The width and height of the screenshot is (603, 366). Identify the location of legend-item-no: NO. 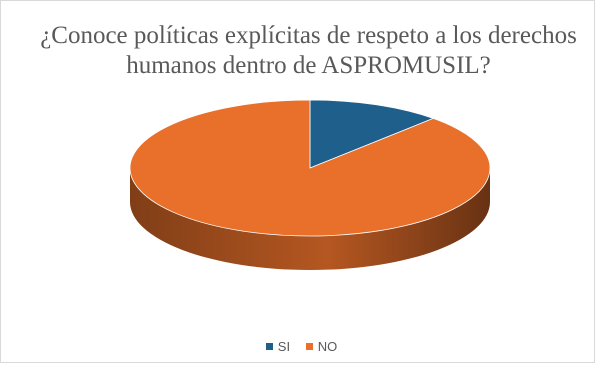
(321, 346).